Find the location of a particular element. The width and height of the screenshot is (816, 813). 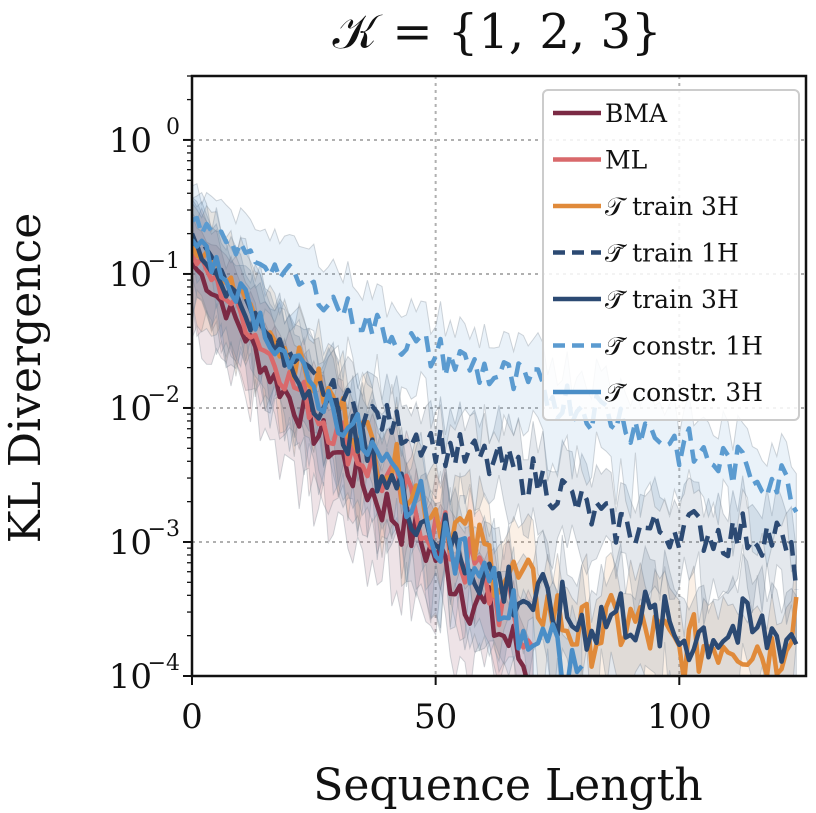

chart-title: 𝒦 = {1, 2, 3} is located at coordinates (496, 32).